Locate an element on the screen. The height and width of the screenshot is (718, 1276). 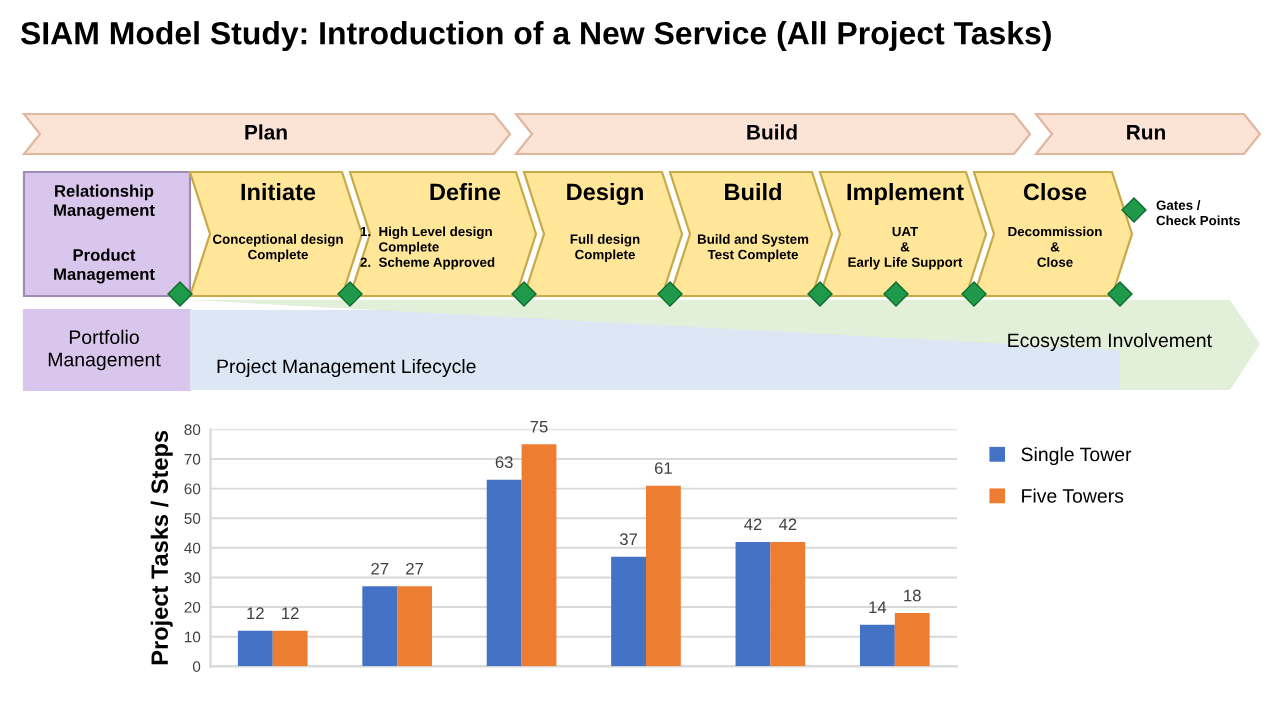
text: Project Management Lifecycle is located at coordinates (346, 368).